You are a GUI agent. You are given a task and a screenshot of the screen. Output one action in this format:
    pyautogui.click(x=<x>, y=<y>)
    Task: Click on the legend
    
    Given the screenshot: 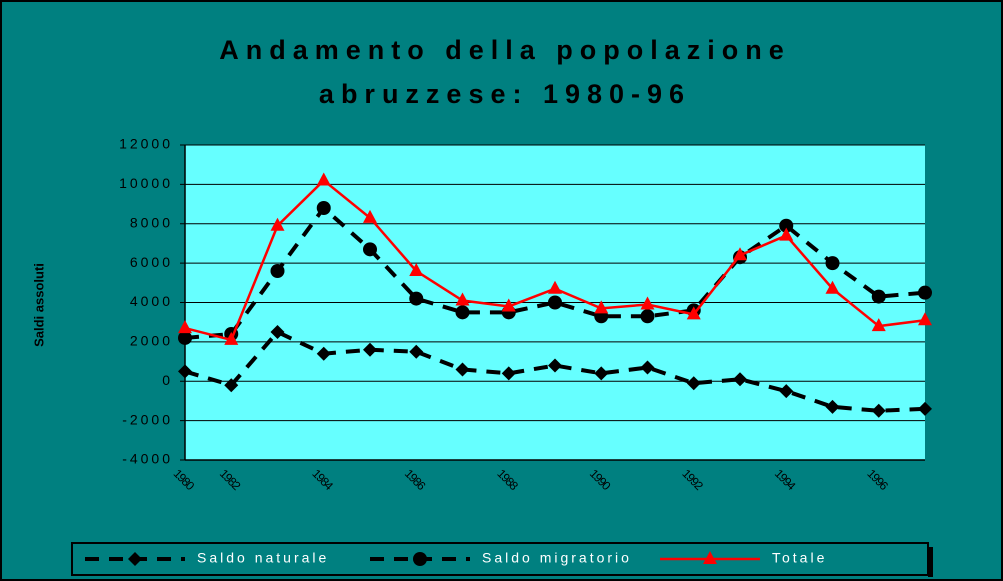 What is the action you would take?
    pyautogui.click(x=500, y=559)
    